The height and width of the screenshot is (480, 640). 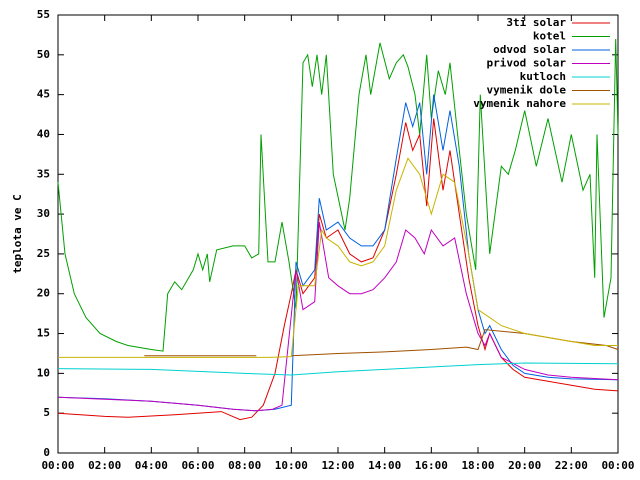 What do you see at coordinates (104, 465) in the screenshot?
I see `x-tick-label: 02:00` at bounding box center [104, 465].